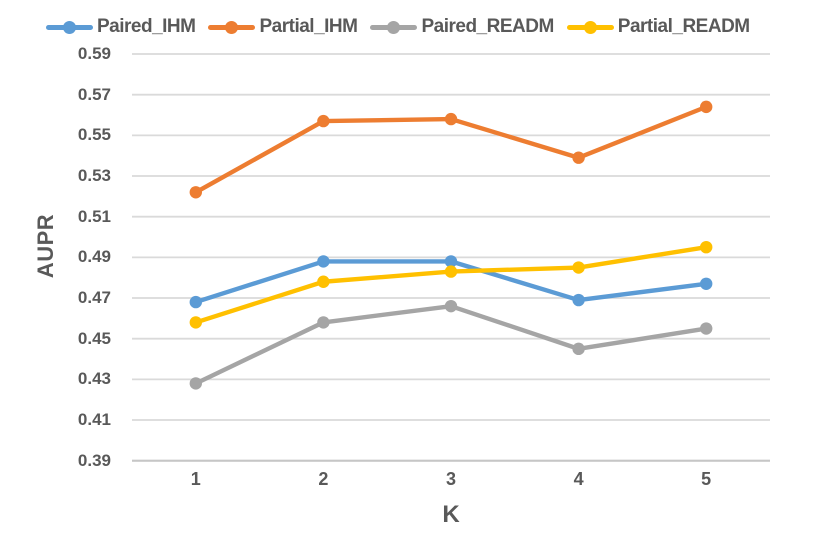 The height and width of the screenshot is (542, 827). Describe the element at coordinates (683, 26) in the screenshot. I see `legend-label-partial-readm: Partial_READM` at that location.